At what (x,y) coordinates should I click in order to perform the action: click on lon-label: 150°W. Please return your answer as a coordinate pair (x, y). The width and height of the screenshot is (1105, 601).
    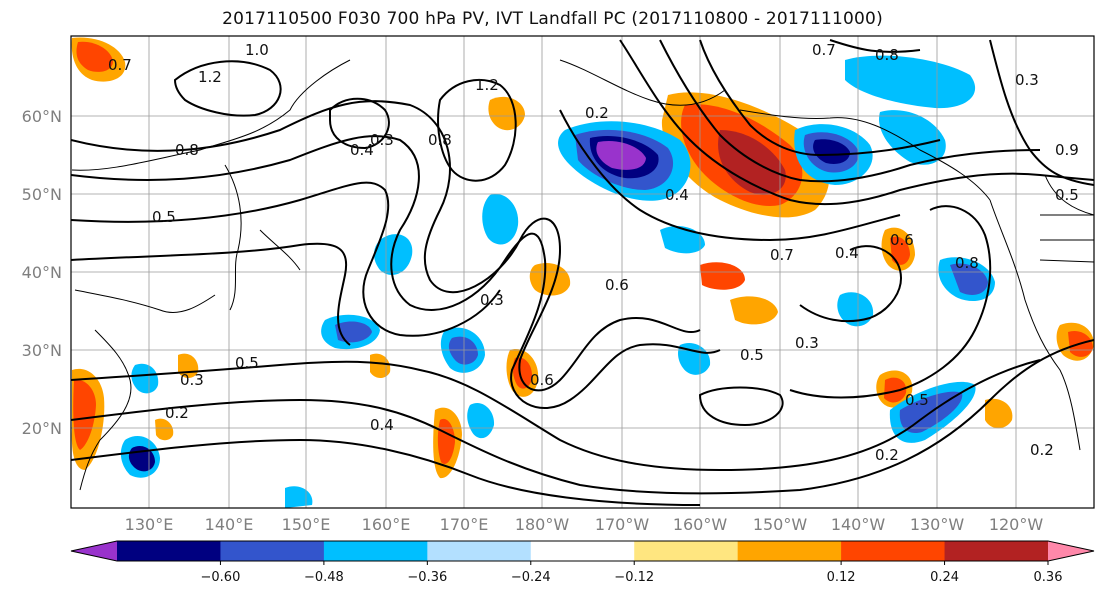
    Looking at the image, I should click on (780, 524).